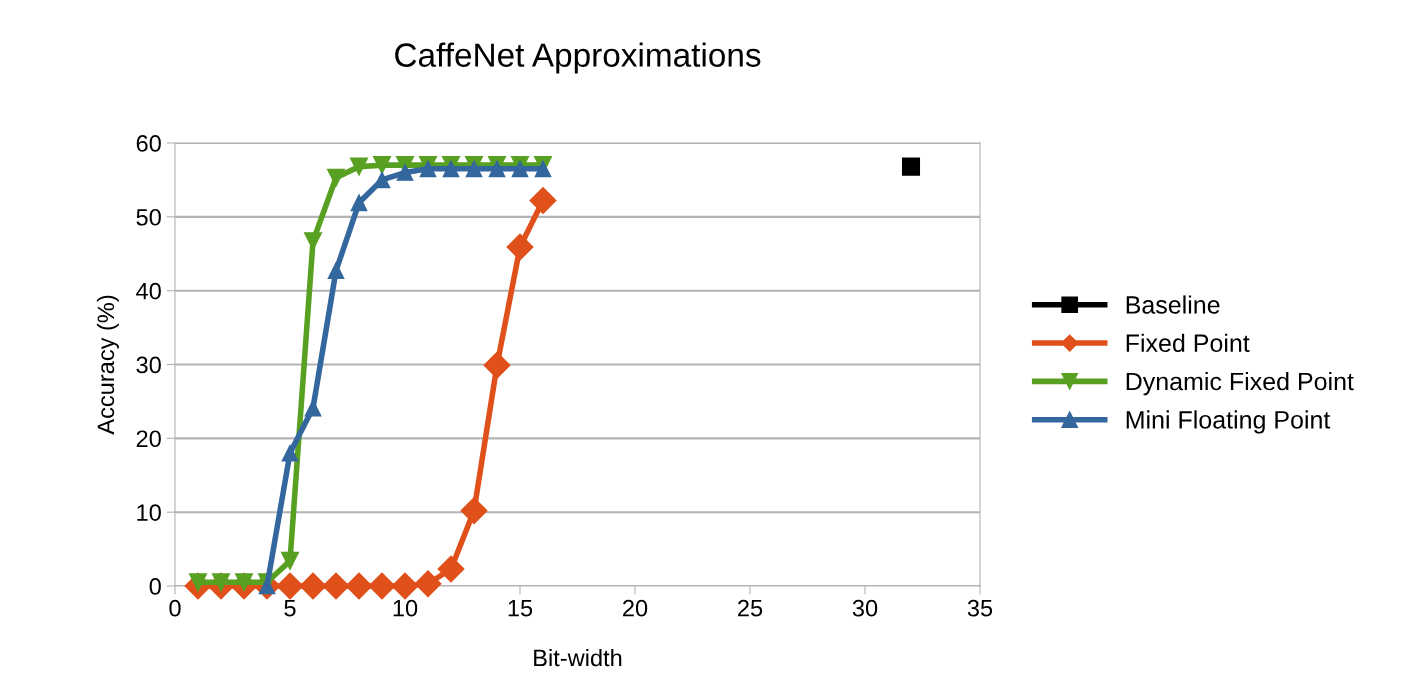 Image resolution: width=1413 pixels, height=693 pixels. What do you see at coordinates (1188, 343) in the screenshot?
I see `legend-label: Fixed Point` at bounding box center [1188, 343].